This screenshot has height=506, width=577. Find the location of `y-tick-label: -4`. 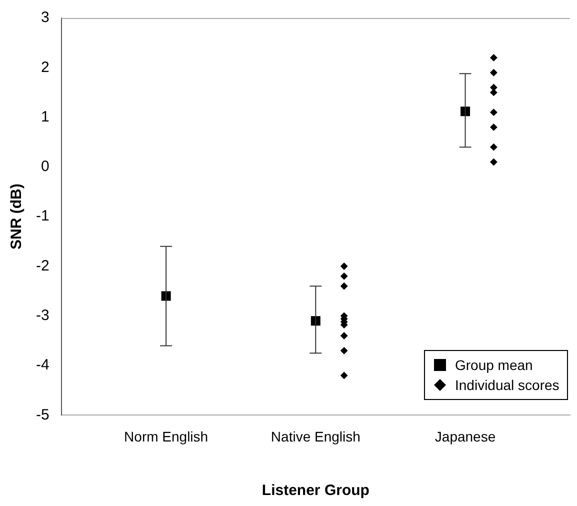

y-tick-label: -4 is located at coordinates (43, 365).